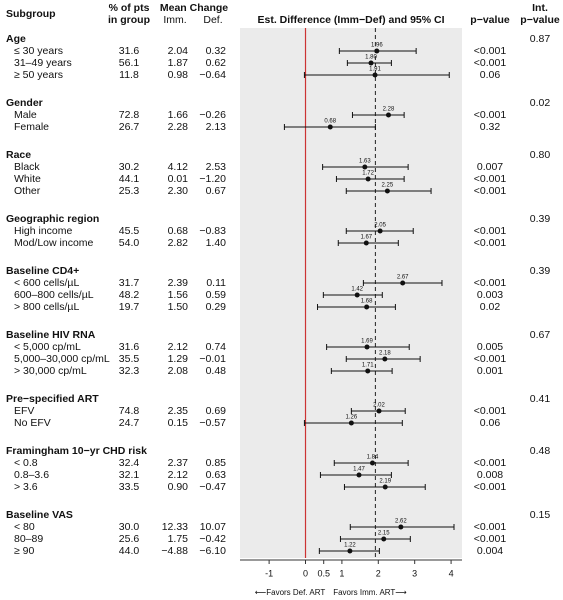 The width and height of the screenshot is (563, 600). Describe the element at coordinates (385, 482) in the screenshot. I see `estimate-label: 2.19` at that location.